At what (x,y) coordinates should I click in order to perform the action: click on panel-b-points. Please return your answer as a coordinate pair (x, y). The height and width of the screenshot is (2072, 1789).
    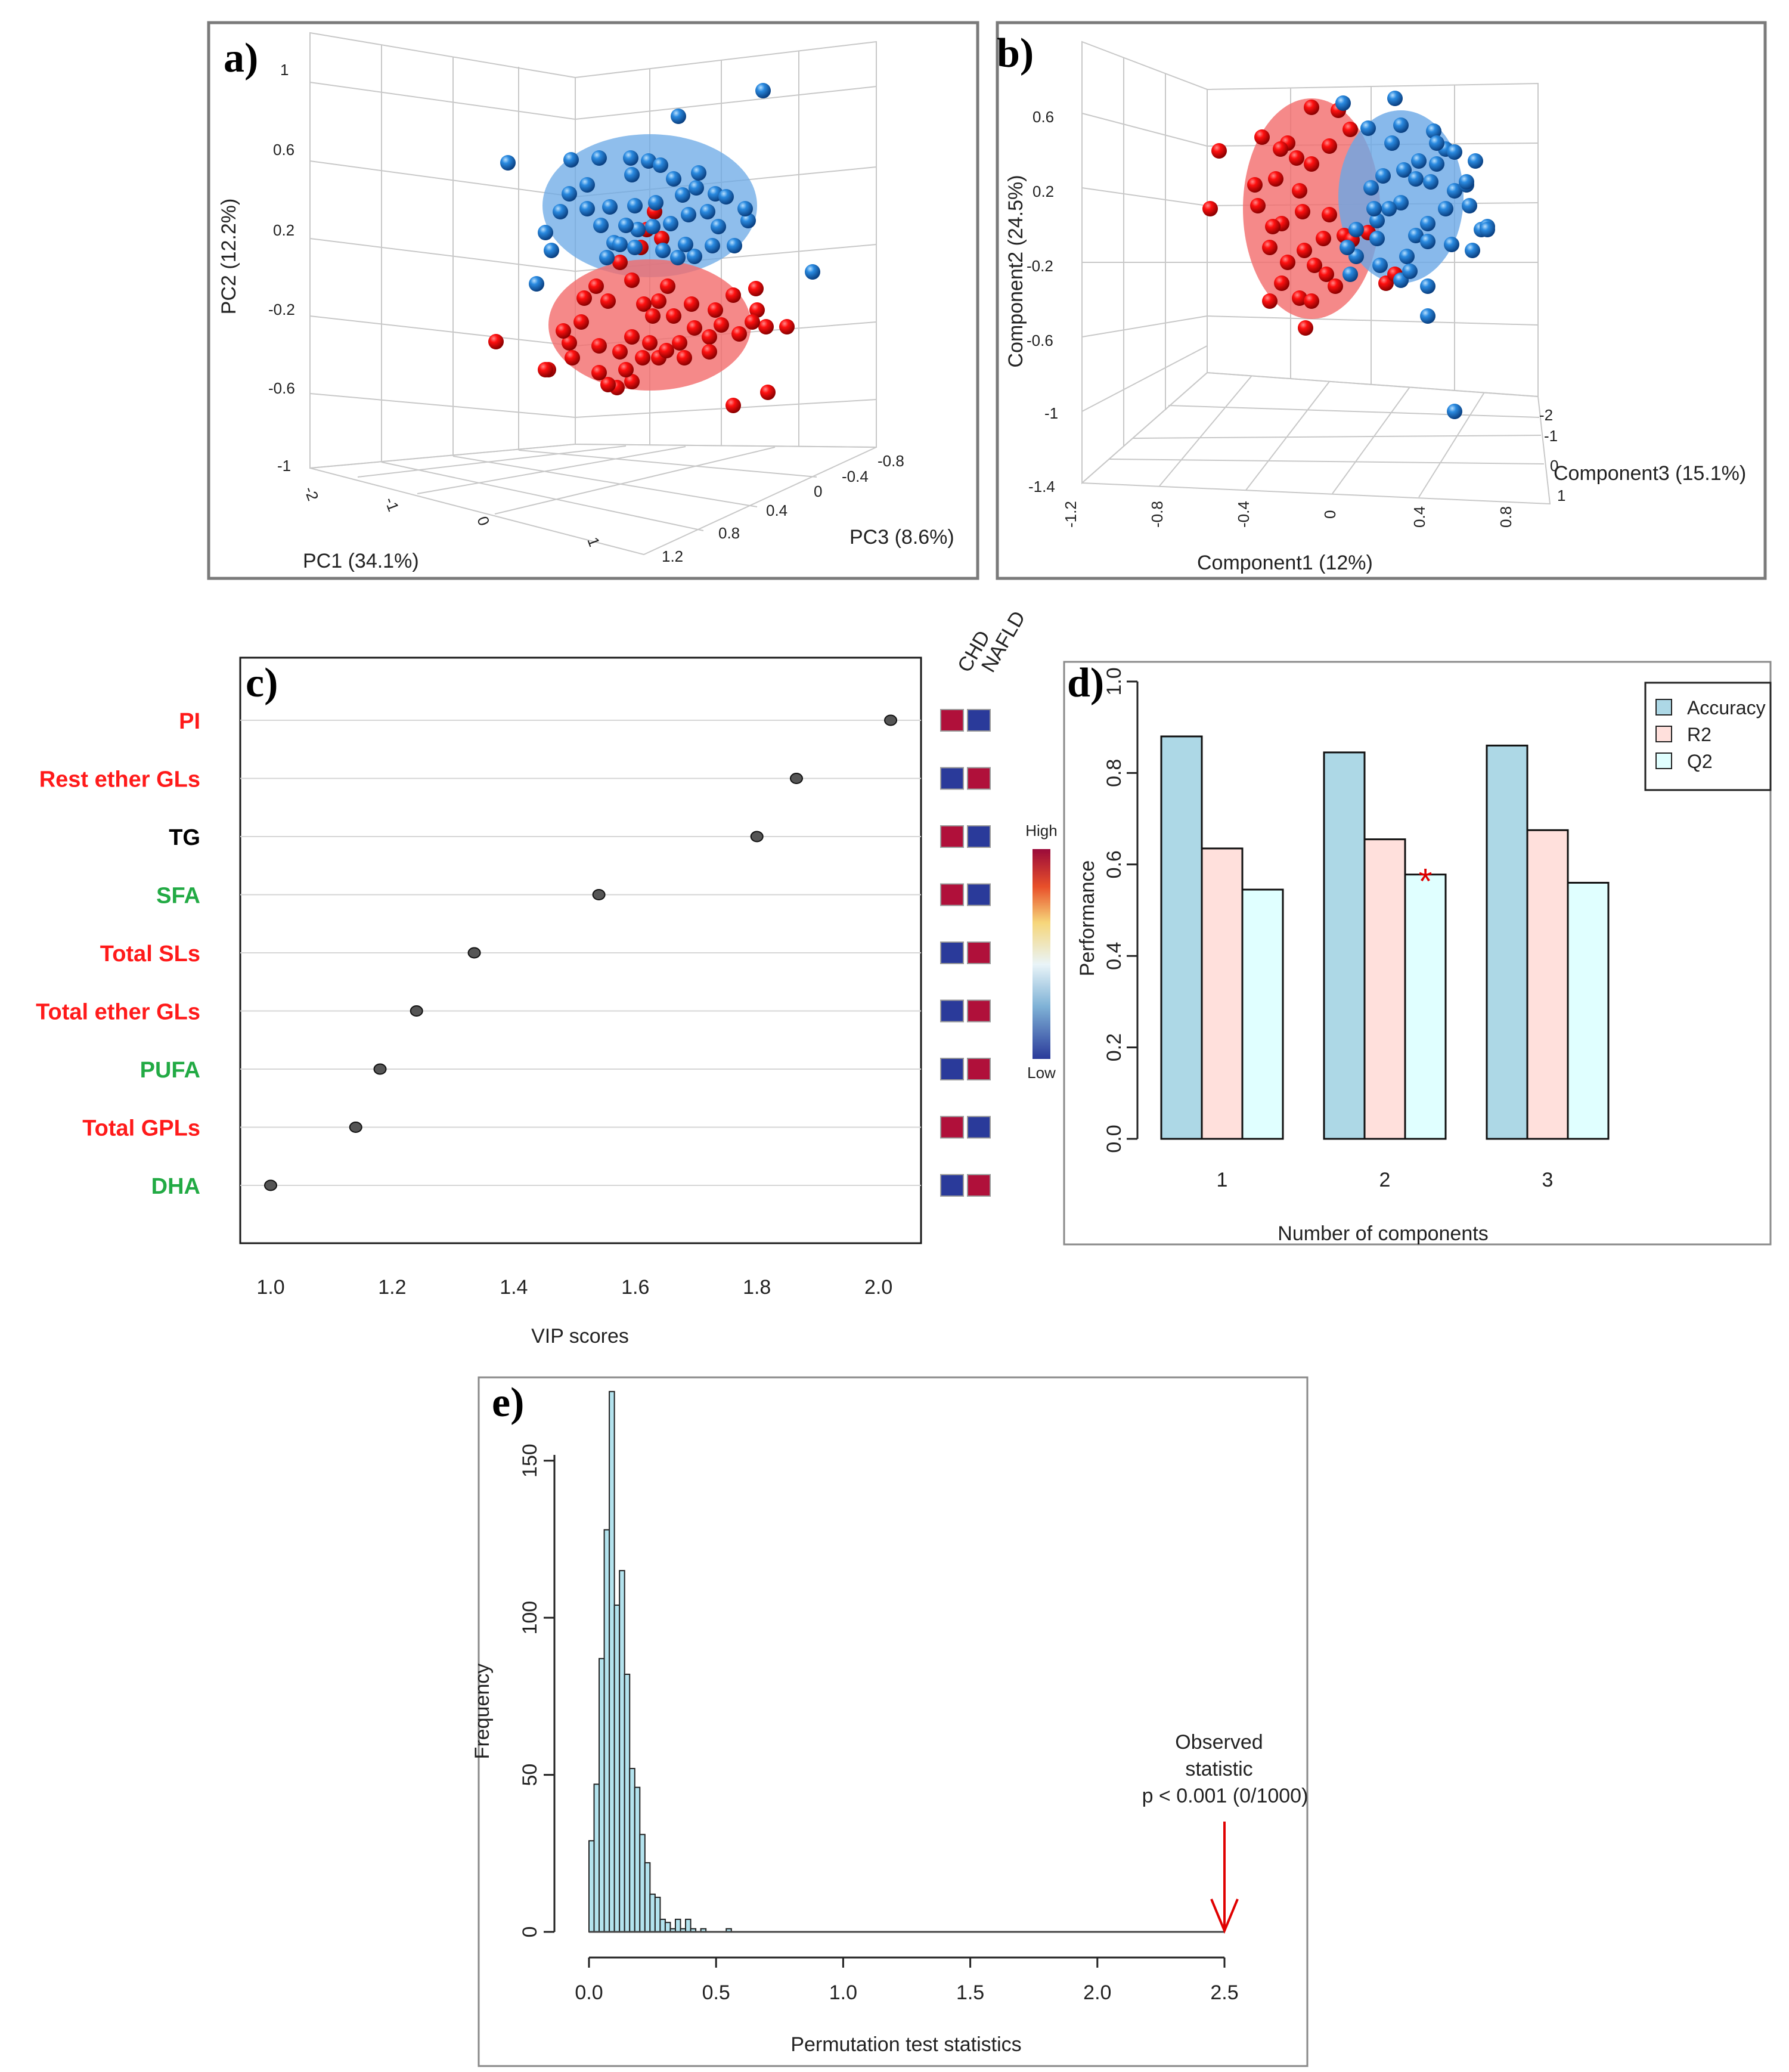
    Looking at the image, I should click on (1348, 255).